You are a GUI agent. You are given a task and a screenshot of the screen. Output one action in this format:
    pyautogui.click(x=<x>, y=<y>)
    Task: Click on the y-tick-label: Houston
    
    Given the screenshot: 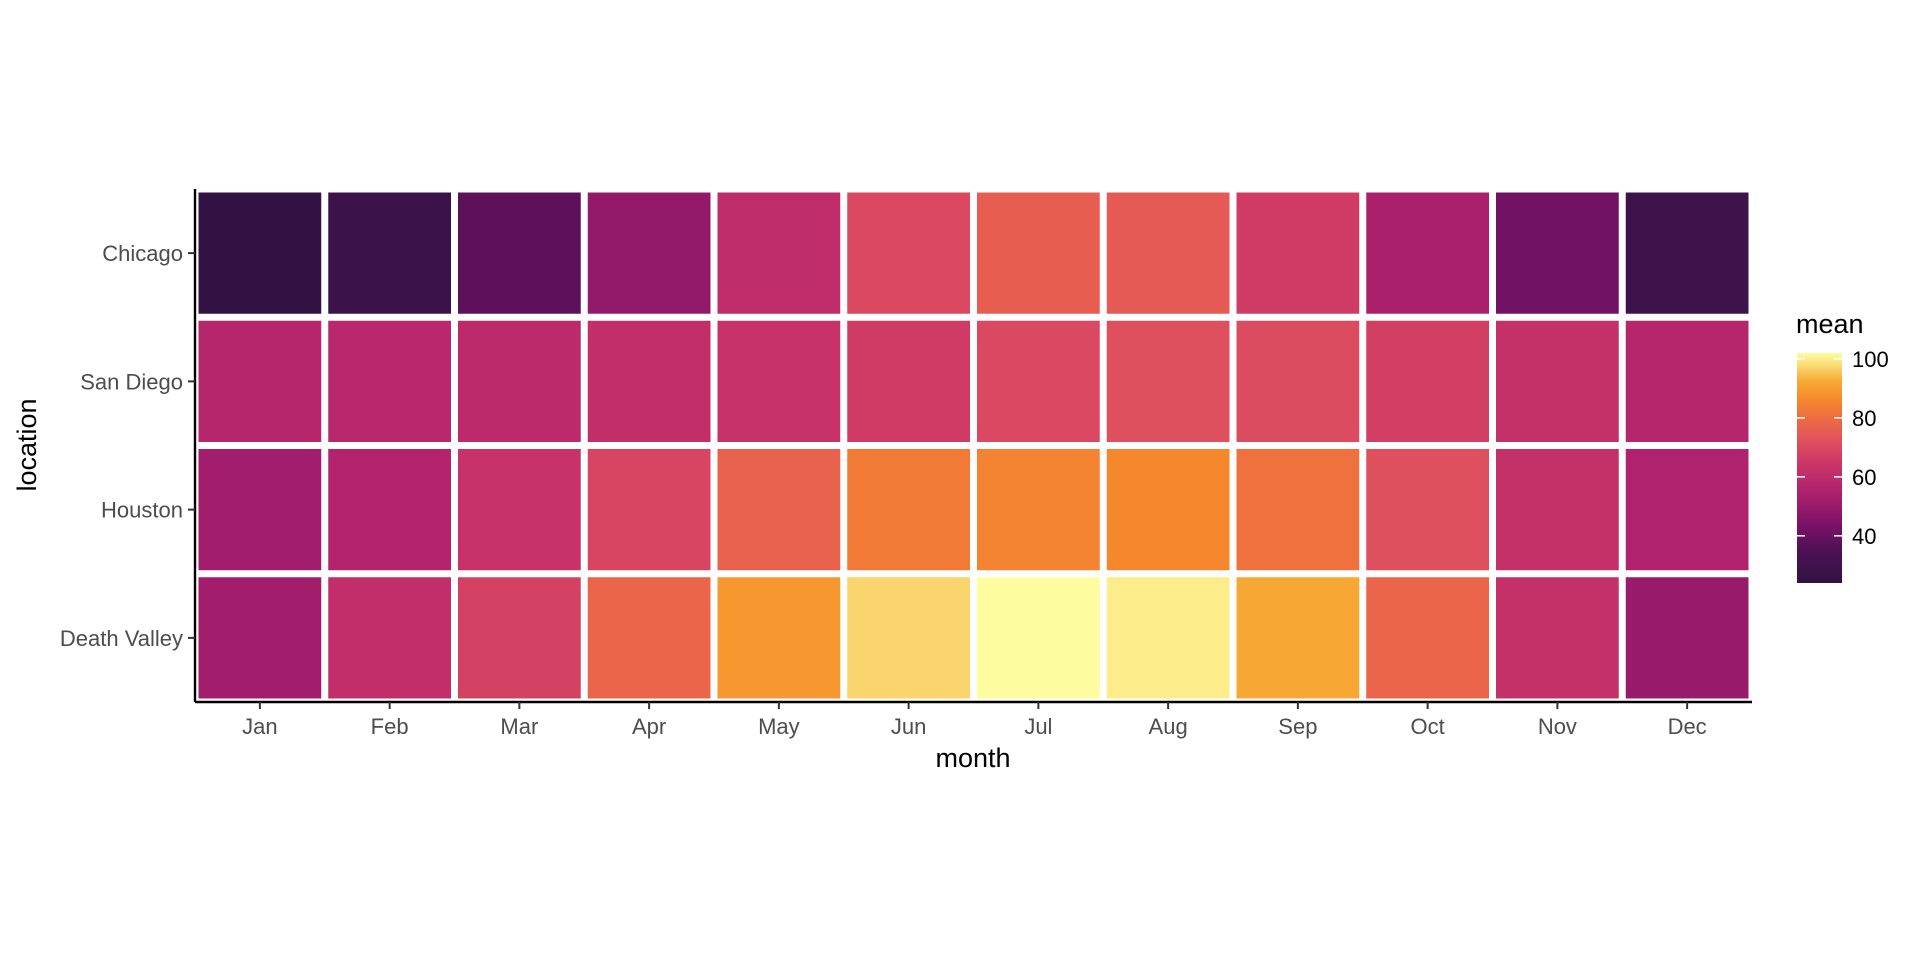 What is the action you would take?
    pyautogui.click(x=142, y=510)
    